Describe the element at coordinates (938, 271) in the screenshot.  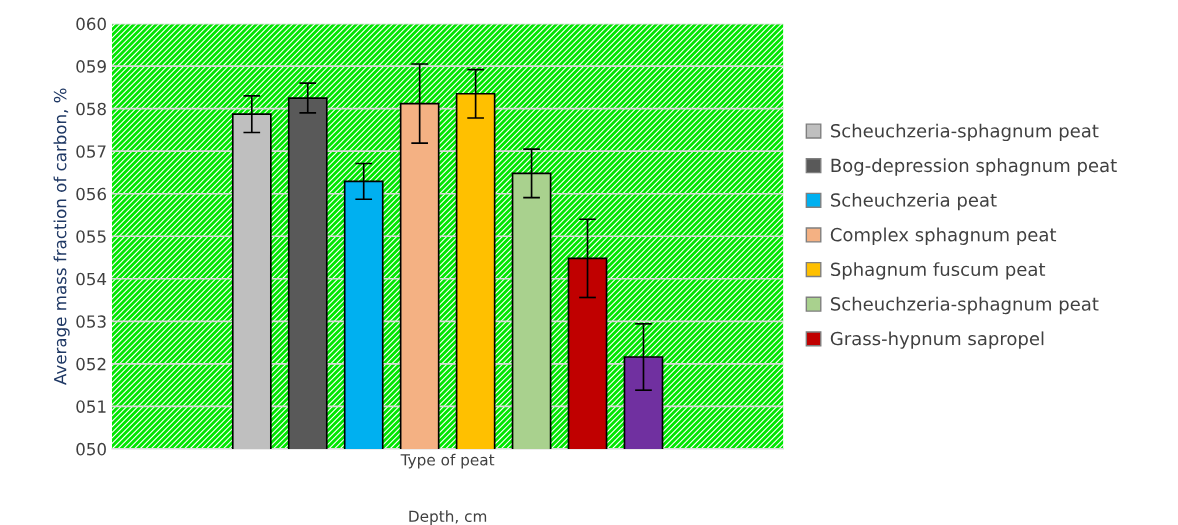
I see `legend-label: Sphagnum fuscum peat` at that location.